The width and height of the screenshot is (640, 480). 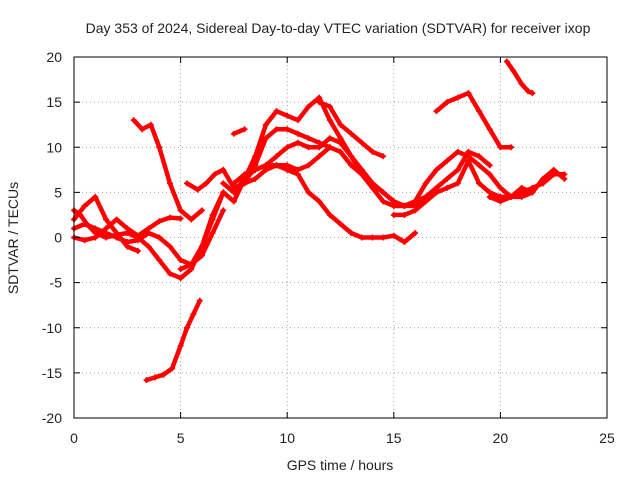 What do you see at coordinates (181, 438) in the screenshot?
I see `x-tick-label: 5` at bounding box center [181, 438].